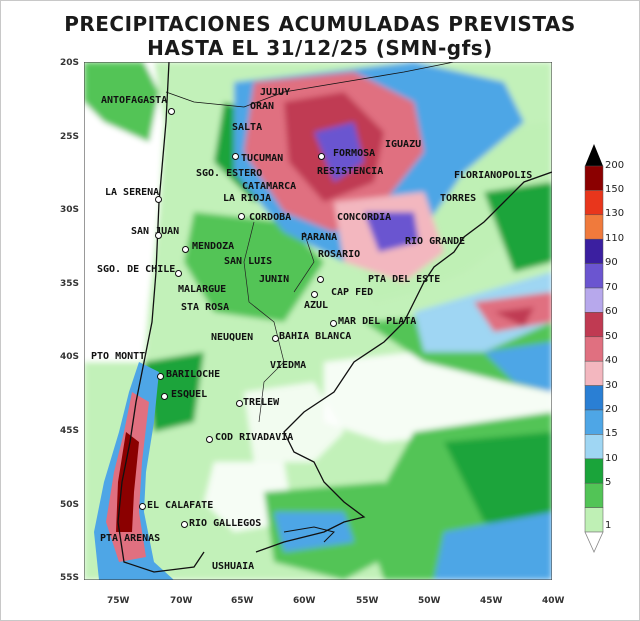 Image resolution: width=640 pixels, height=621 pixels. Describe the element at coordinates (70, 284) in the screenshot. I see `lat-label: 35S` at that location.